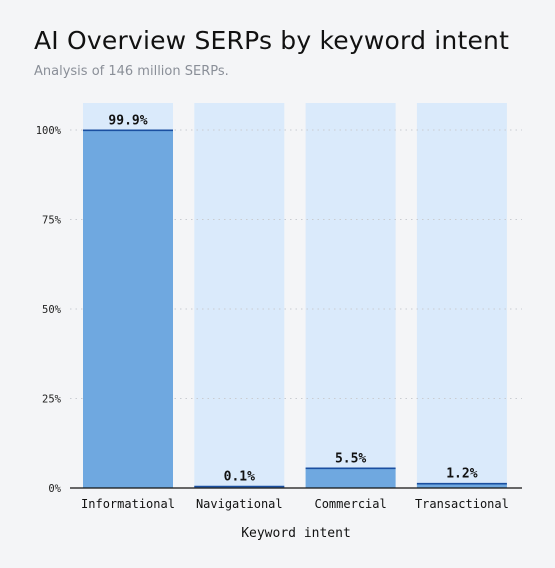  Describe the element at coordinates (127, 120) in the screenshot. I see `value-label-informational: 99.9%` at that location.